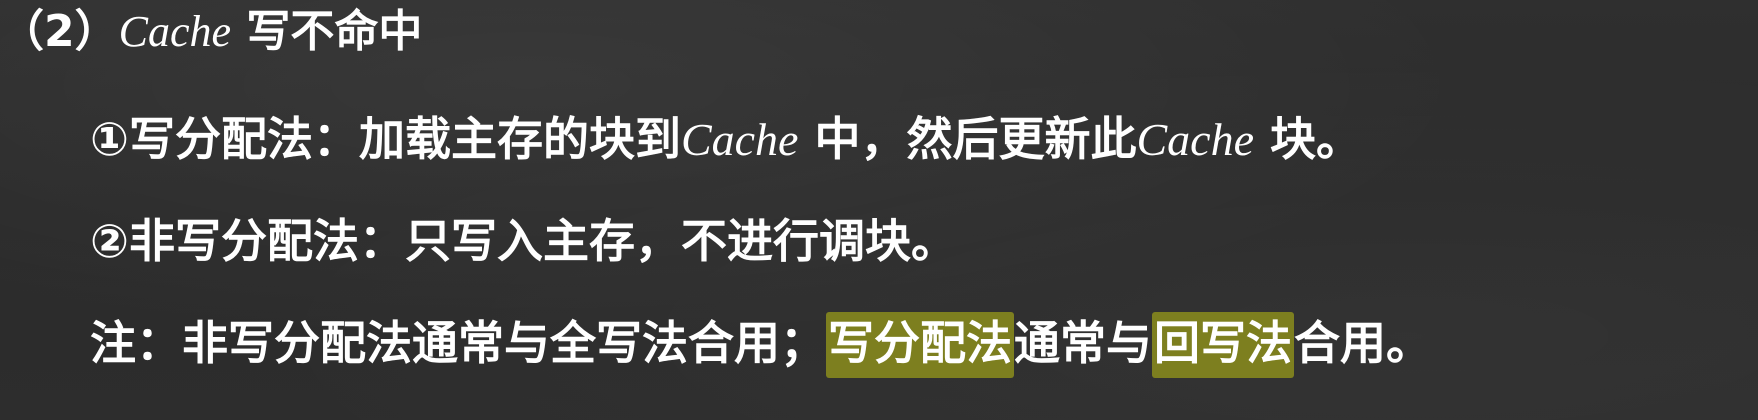  I want to click on heading-suffix: 写不命中, so click(327, 31).